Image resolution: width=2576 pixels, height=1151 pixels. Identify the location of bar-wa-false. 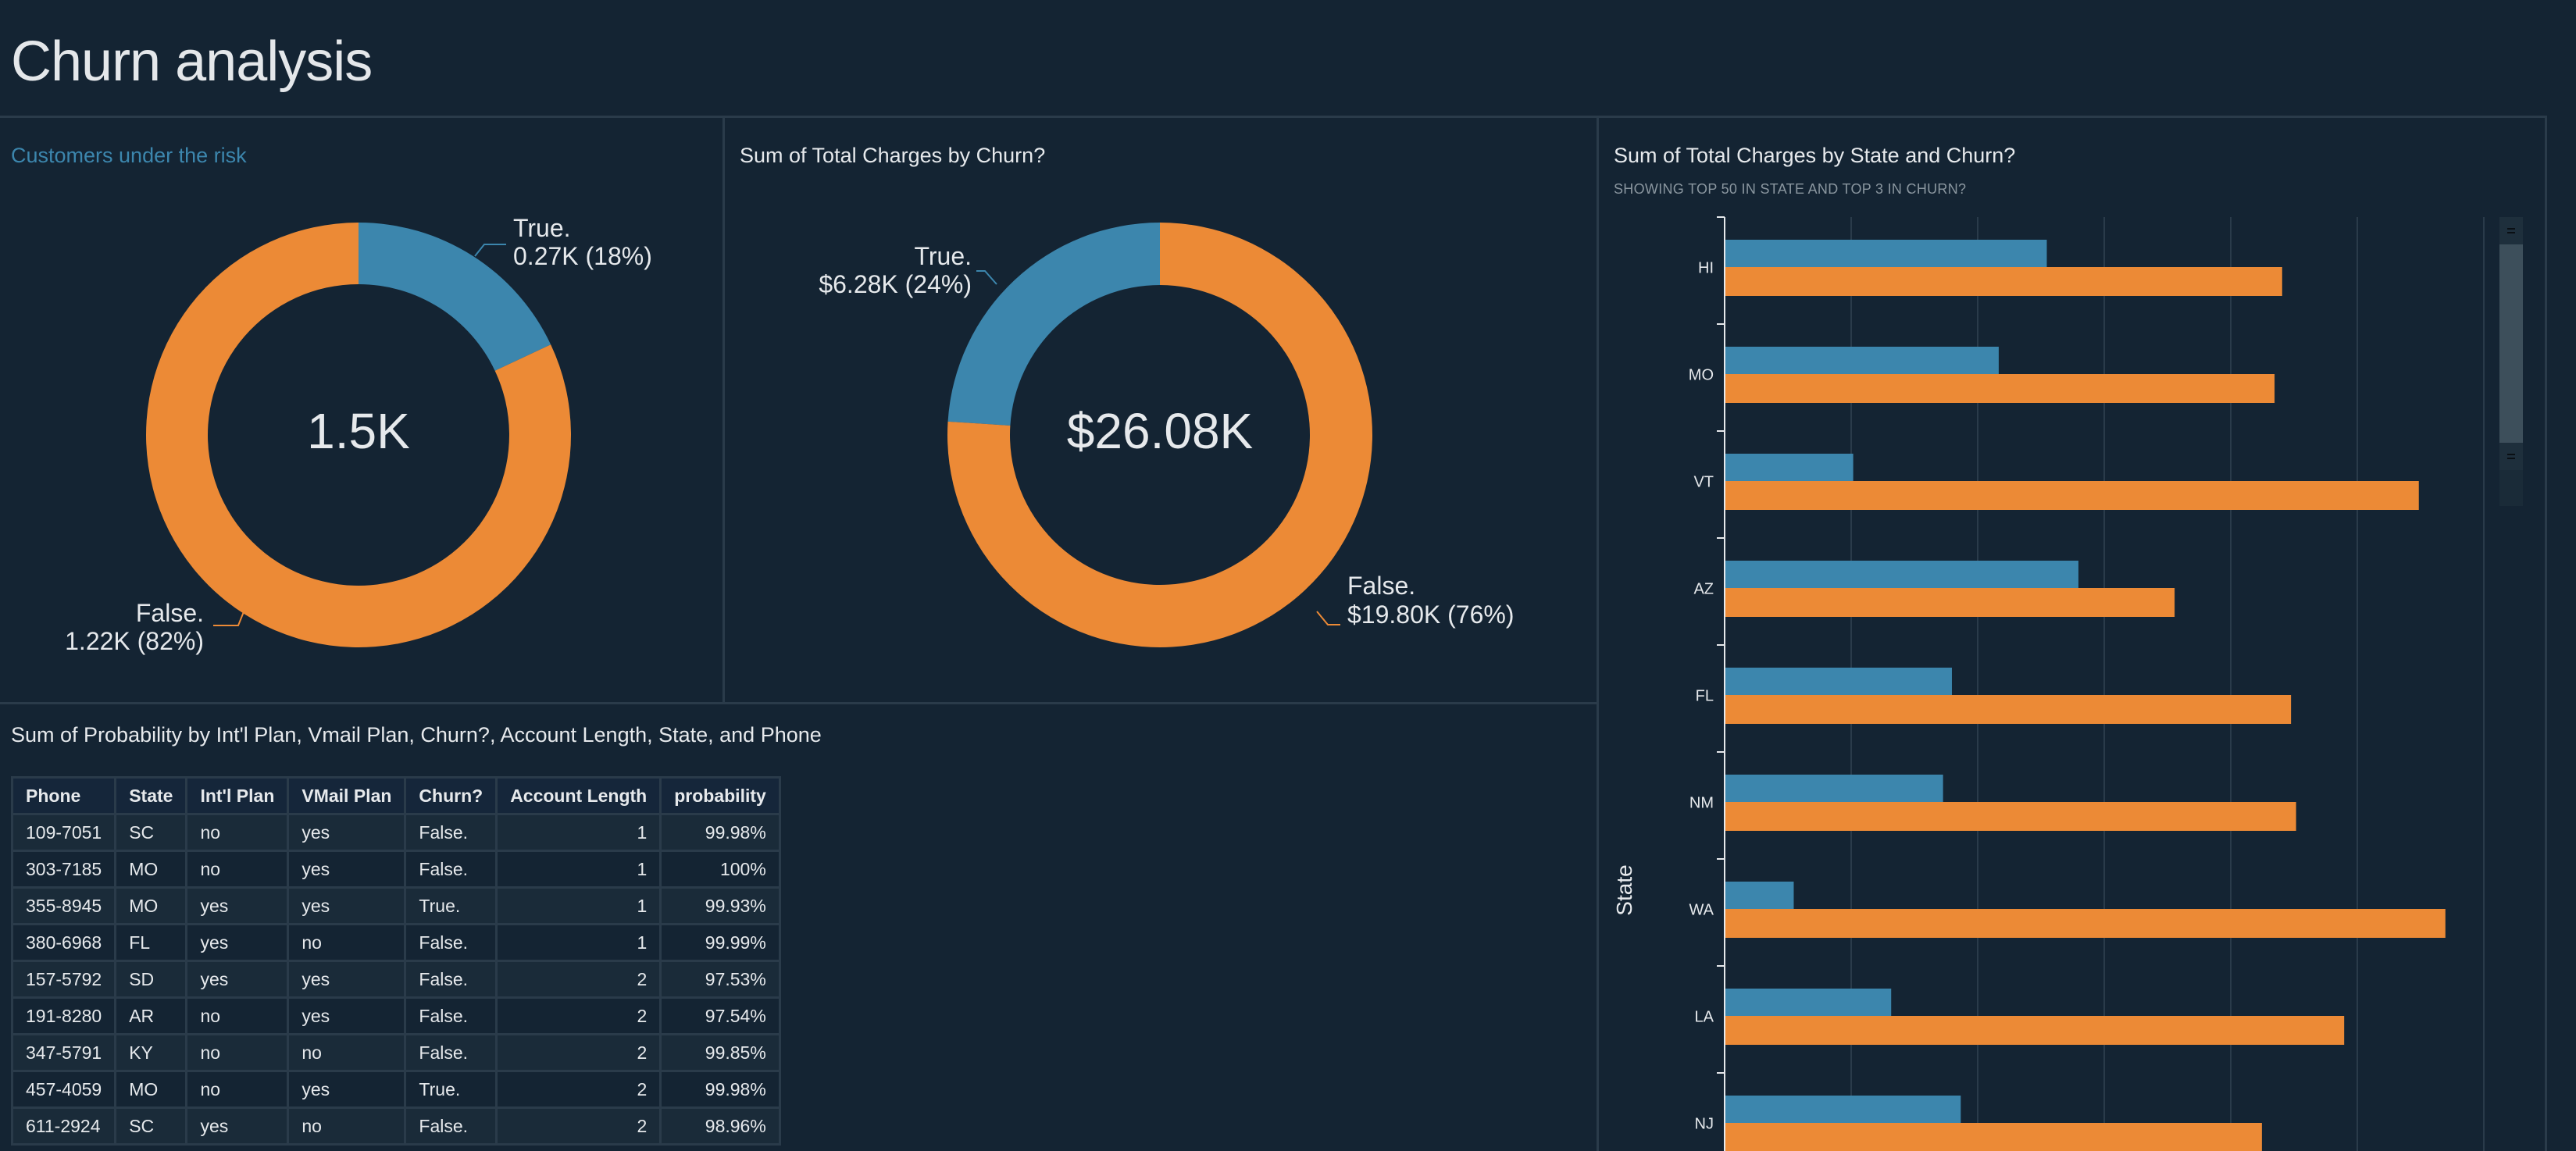
(2085, 924).